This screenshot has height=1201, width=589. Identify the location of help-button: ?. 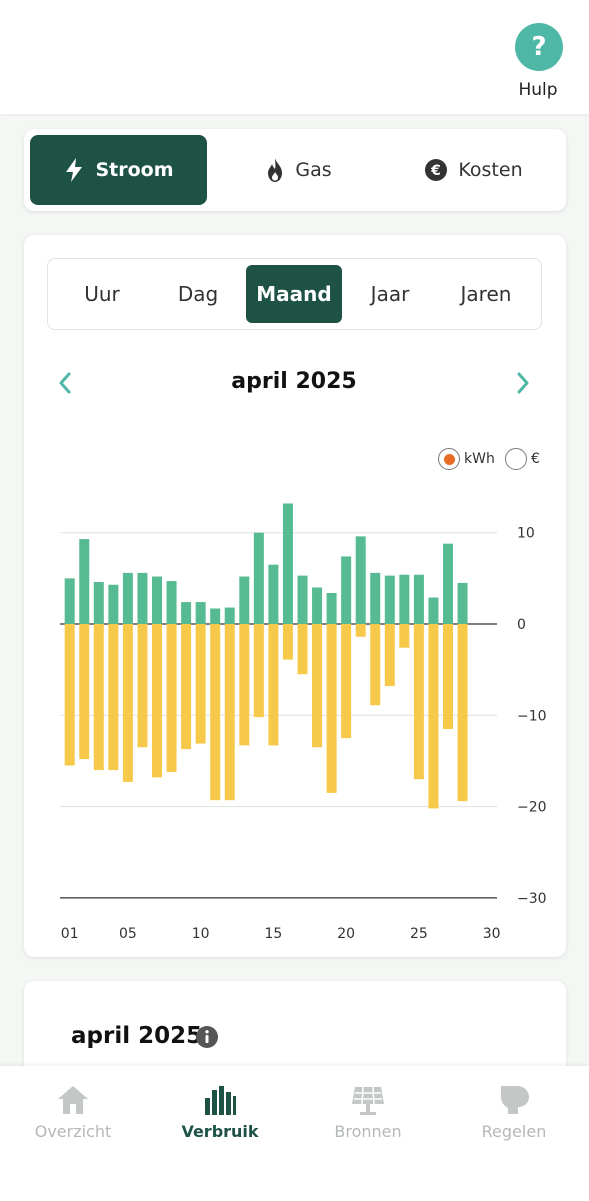
(539, 47).